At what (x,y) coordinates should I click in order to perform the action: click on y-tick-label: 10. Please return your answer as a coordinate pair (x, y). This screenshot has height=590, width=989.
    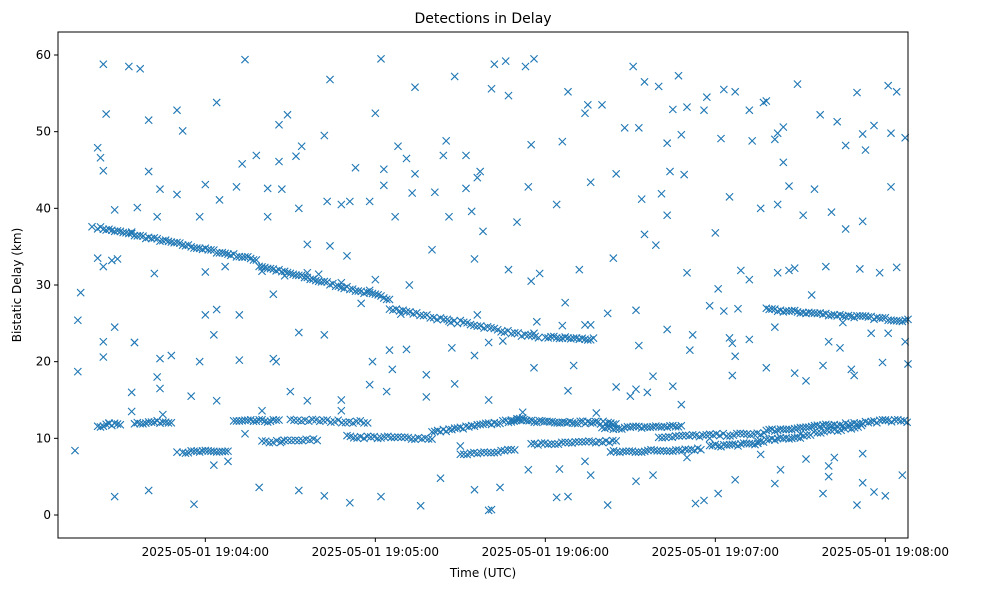
    Looking at the image, I should click on (43, 438).